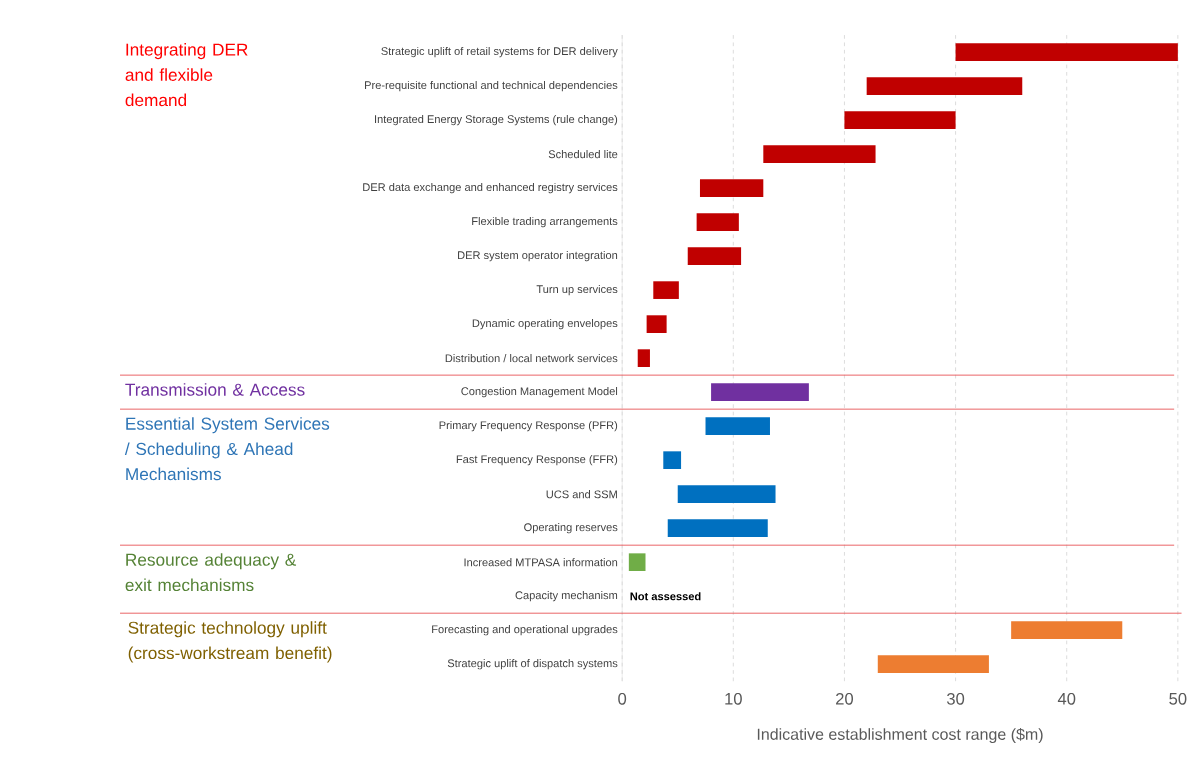 This screenshot has height=776, width=1200. I want to click on text: Strategic technology uplift (cross-workstream benefit), so click(230, 642).